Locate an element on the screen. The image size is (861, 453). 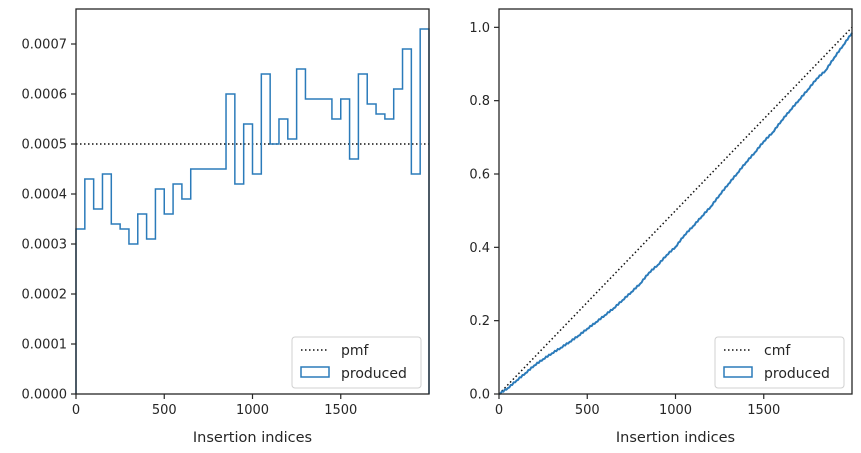
cmf-y-tick-label: 1.0 is located at coordinates (479, 28).